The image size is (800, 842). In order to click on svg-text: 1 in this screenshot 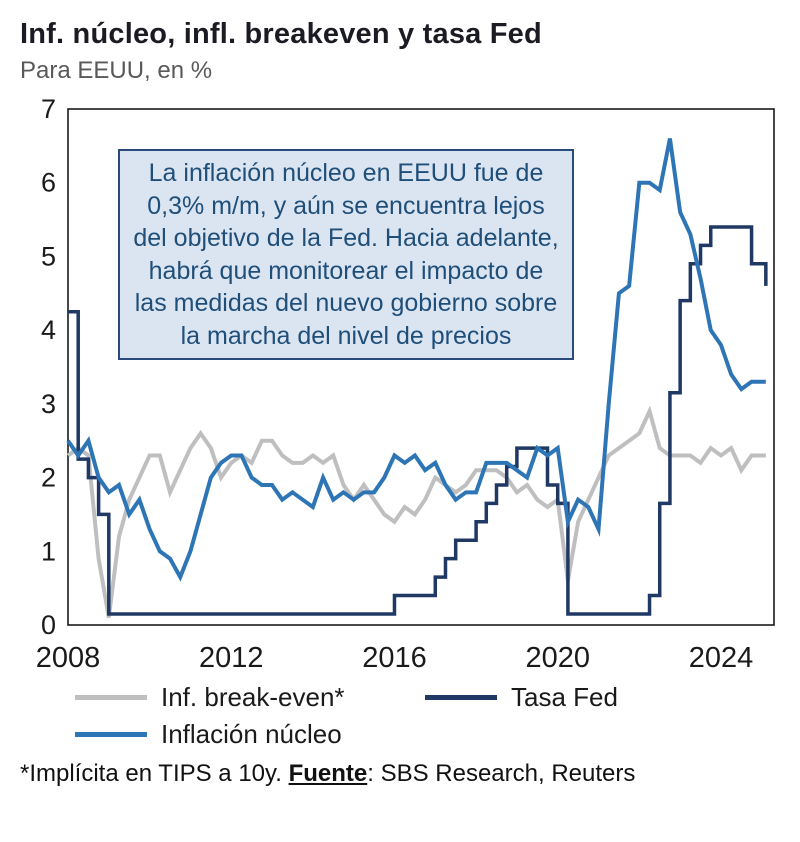, I will do `click(48, 551)`.